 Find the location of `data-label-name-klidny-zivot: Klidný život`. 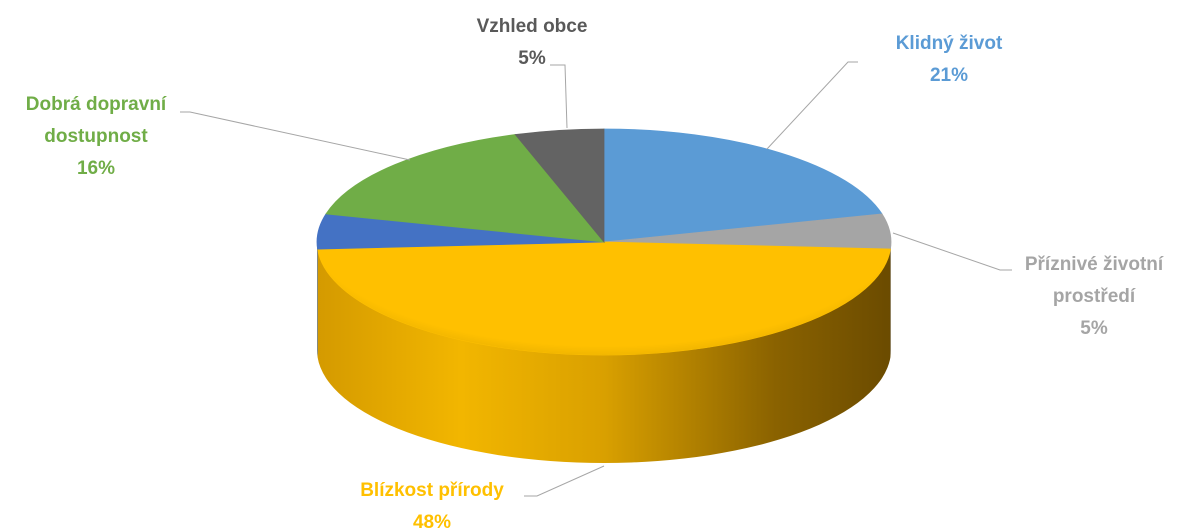

data-label-name-klidny-zivot: Klidný život is located at coordinates (949, 43).